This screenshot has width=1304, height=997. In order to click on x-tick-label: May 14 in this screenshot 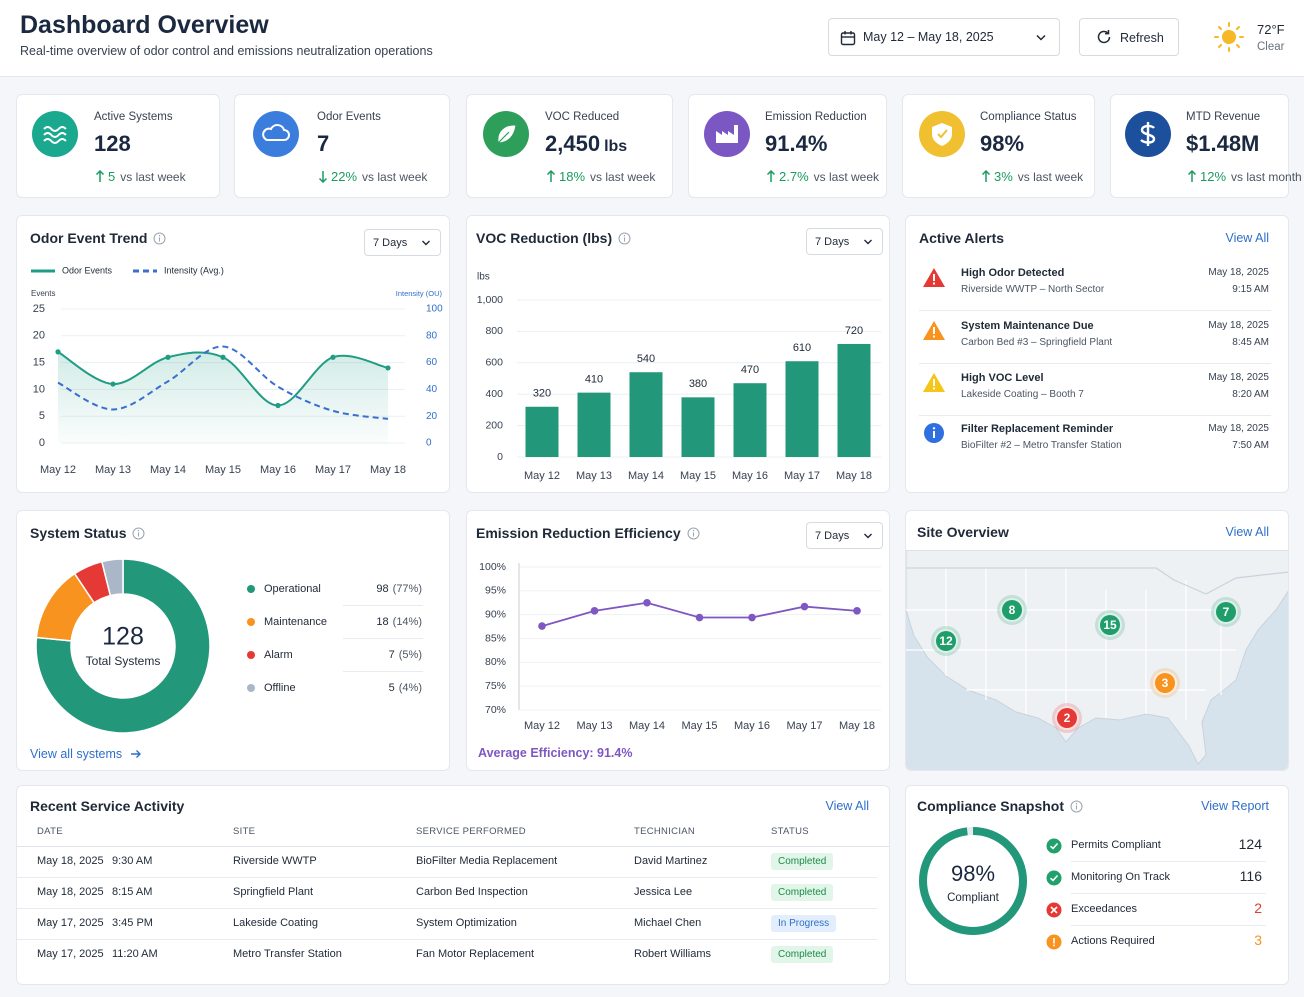, I will do `click(646, 476)`.